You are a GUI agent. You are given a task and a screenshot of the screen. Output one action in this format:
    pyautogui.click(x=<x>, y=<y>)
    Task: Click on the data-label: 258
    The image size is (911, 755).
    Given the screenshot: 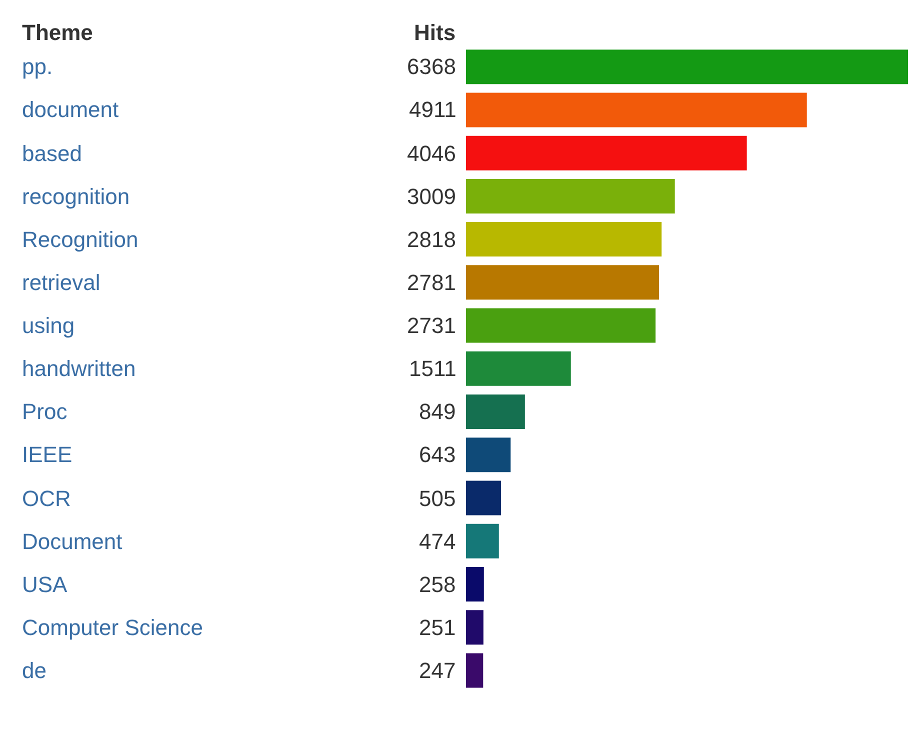 What is the action you would take?
    pyautogui.click(x=437, y=584)
    